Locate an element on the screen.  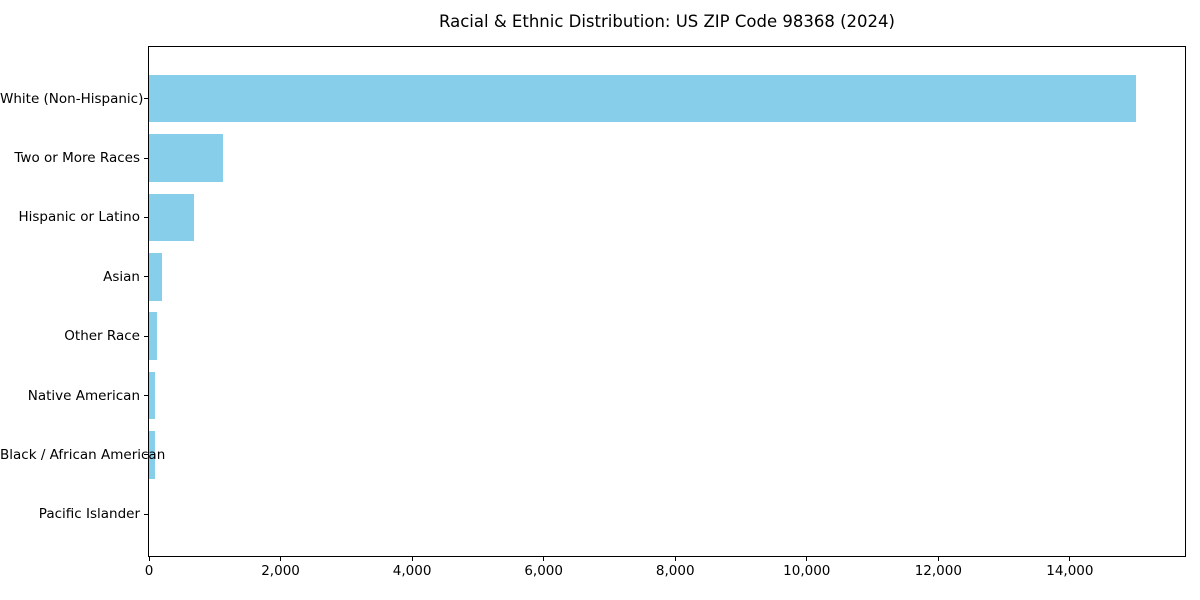
y-tick-label: Two or More Races is located at coordinates (77, 158).